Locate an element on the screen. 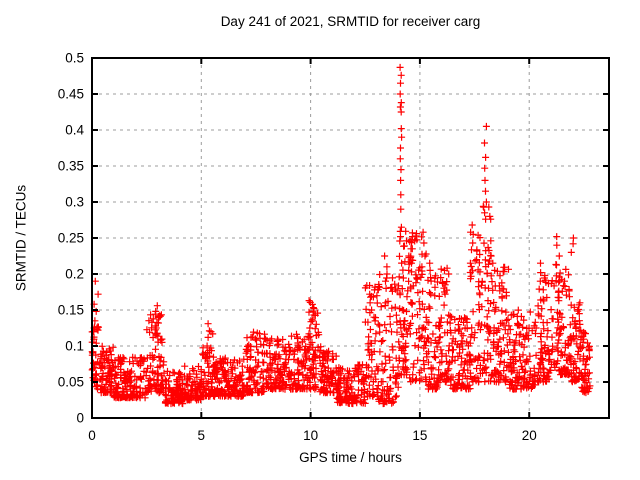  y-tick-label: 0.35 is located at coordinates (71, 166).